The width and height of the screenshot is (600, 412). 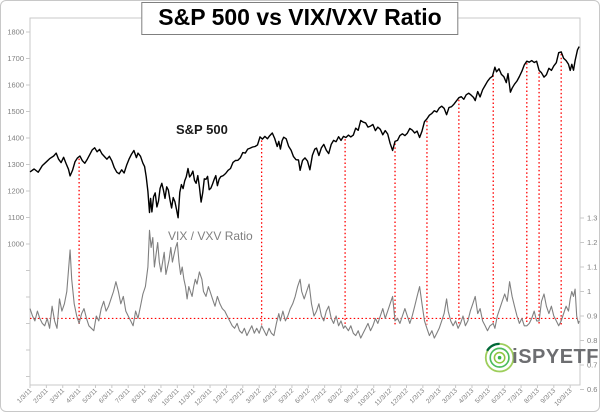 I want to click on svg-text: 10/3/13, so click(x=563, y=397).